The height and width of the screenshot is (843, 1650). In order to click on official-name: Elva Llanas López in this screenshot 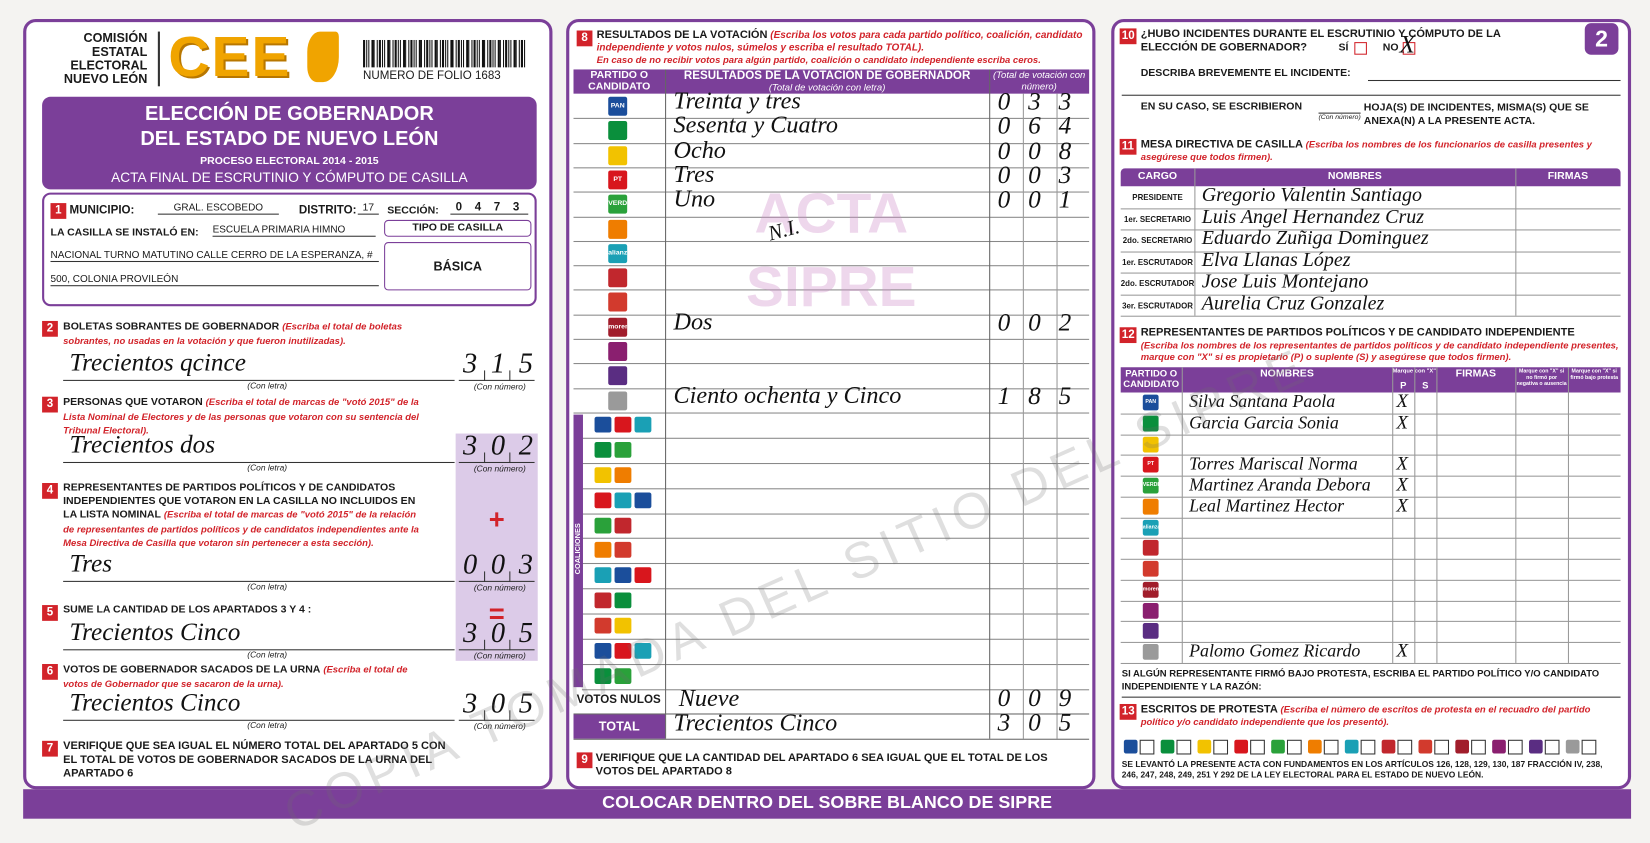, I will do `click(1276, 259)`.